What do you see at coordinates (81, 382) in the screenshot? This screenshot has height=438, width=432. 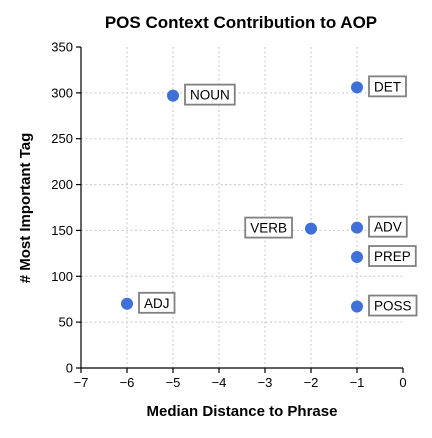 I see `x-tick-label-0: −7` at bounding box center [81, 382].